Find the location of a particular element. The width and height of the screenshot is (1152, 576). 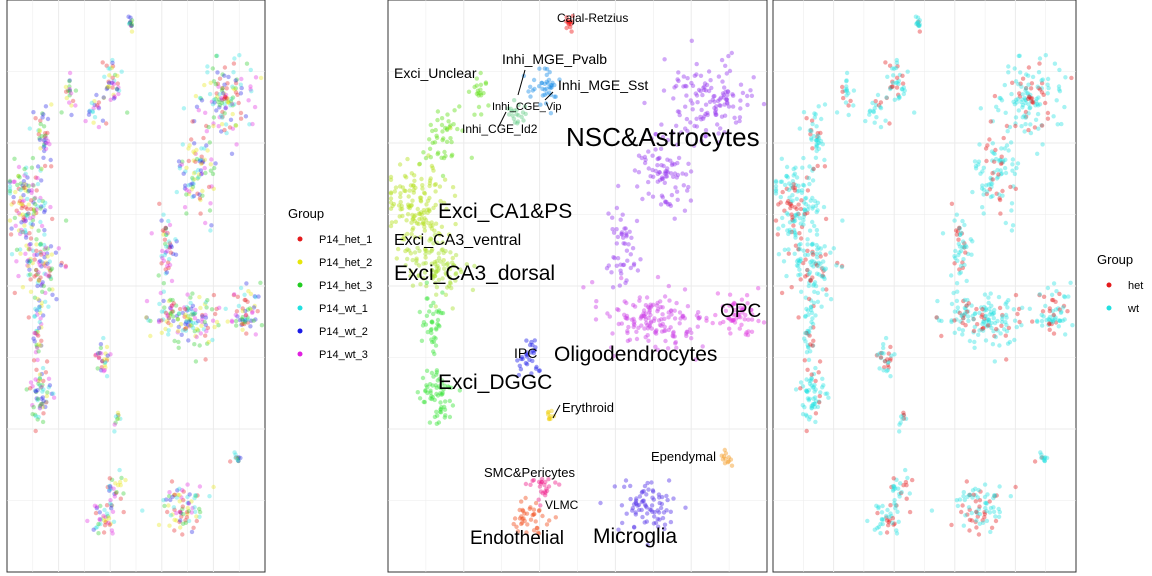

cluster-label: OPC is located at coordinates (740, 311).